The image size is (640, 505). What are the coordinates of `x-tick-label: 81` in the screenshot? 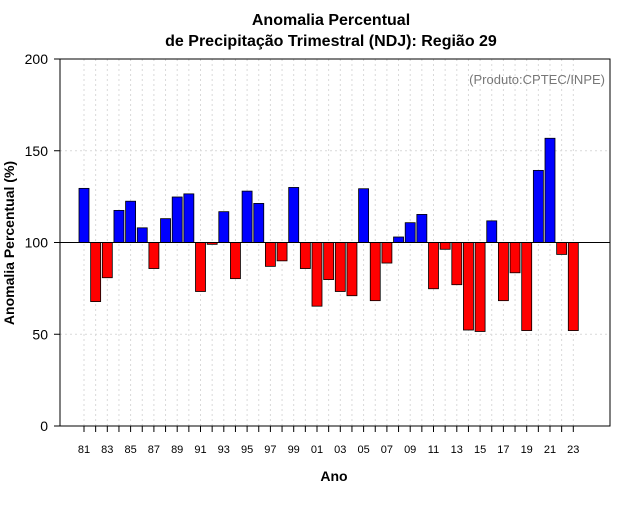 It's located at (84, 450).